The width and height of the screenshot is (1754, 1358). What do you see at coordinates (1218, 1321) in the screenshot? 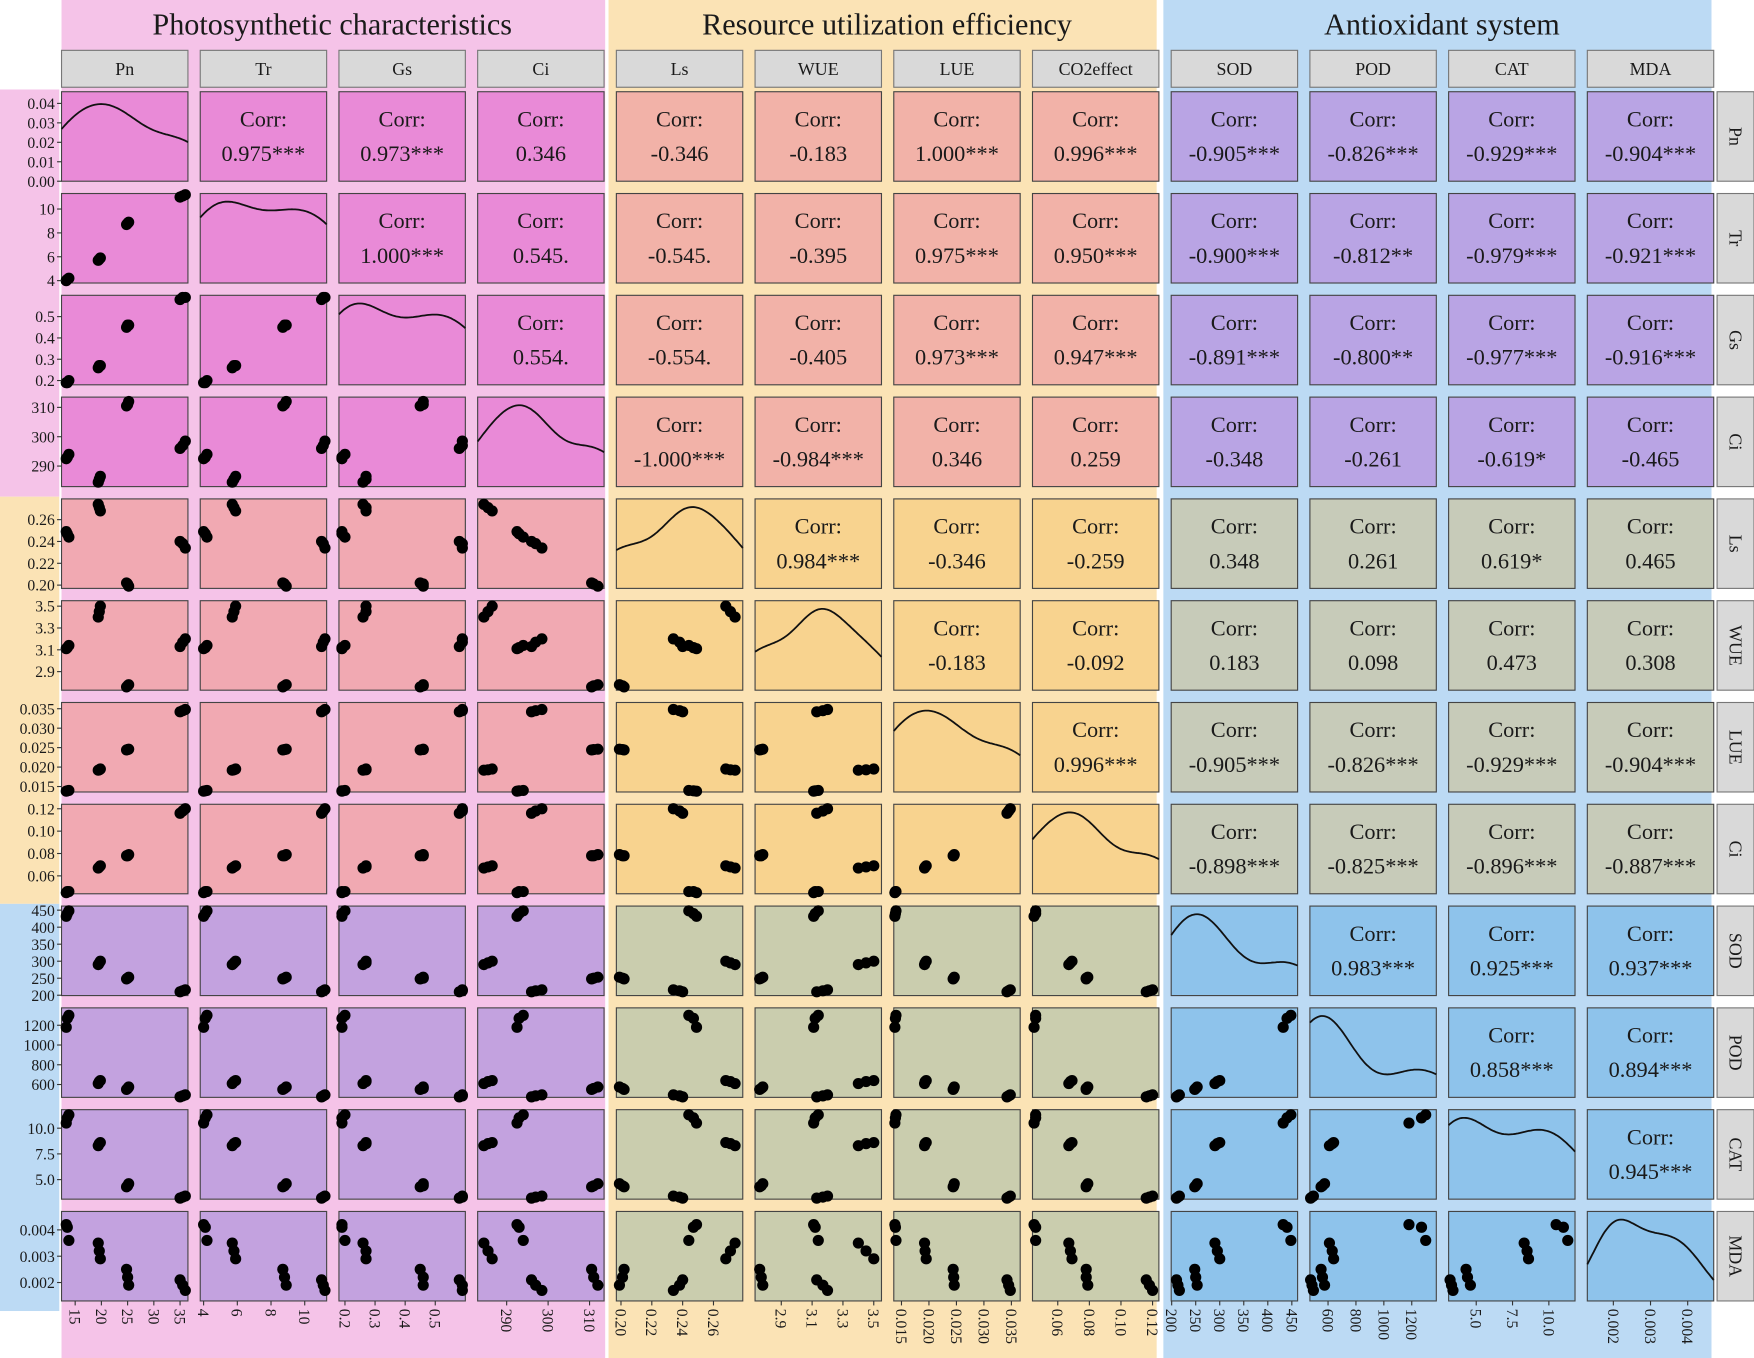
I see `x-tick-label: 300` at bounding box center [1218, 1321].